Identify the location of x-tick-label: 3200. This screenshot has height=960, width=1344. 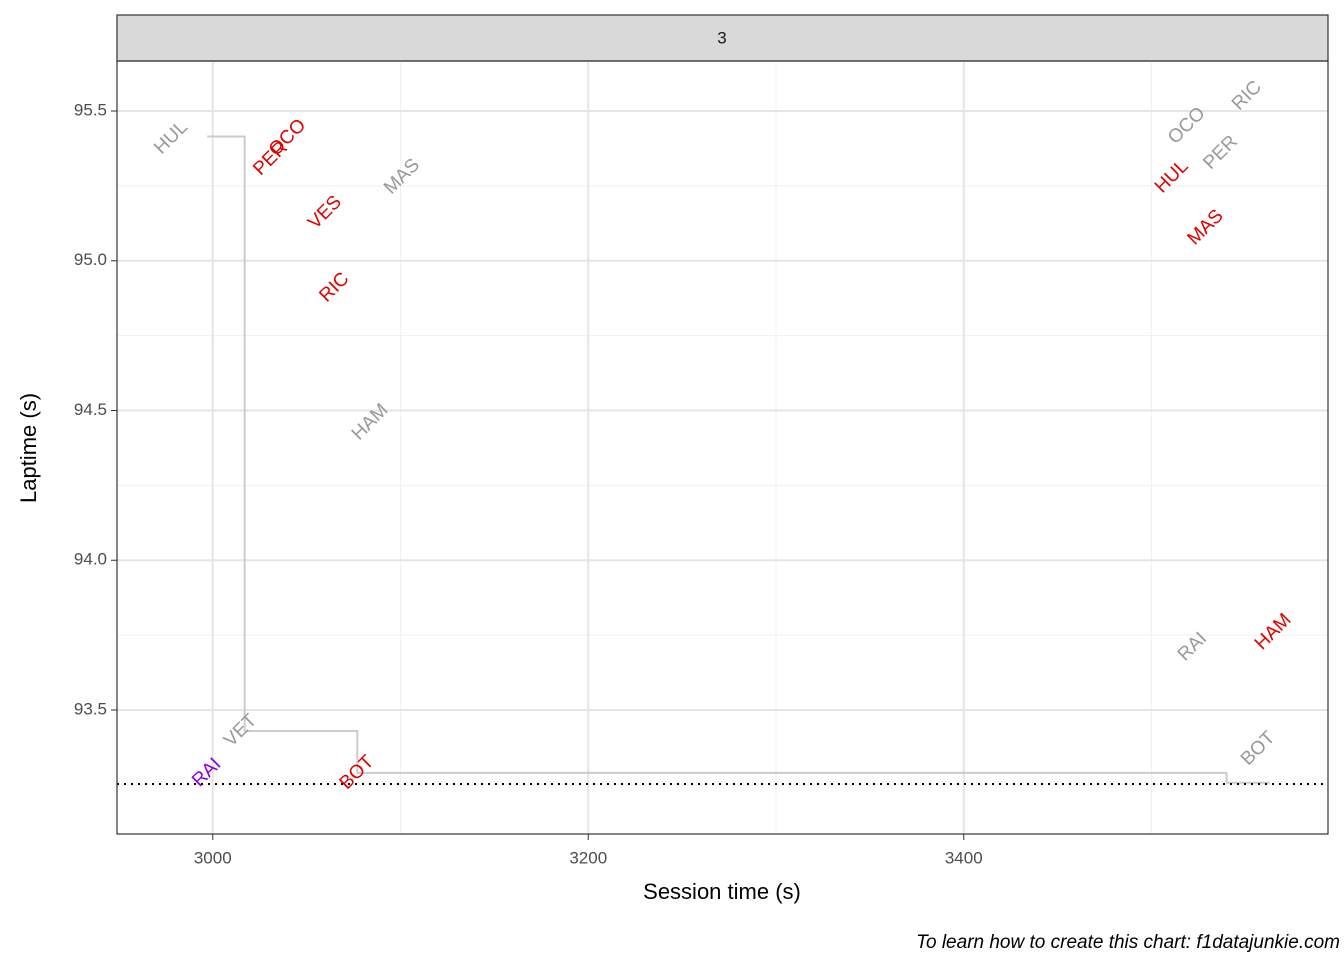
(588, 857).